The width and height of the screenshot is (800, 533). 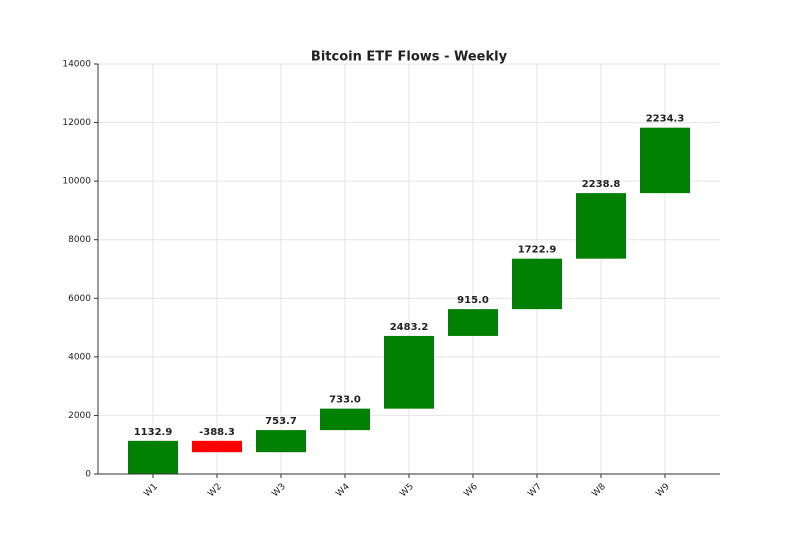 I want to click on y-tick-label: 0, so click(x=88, y=475).